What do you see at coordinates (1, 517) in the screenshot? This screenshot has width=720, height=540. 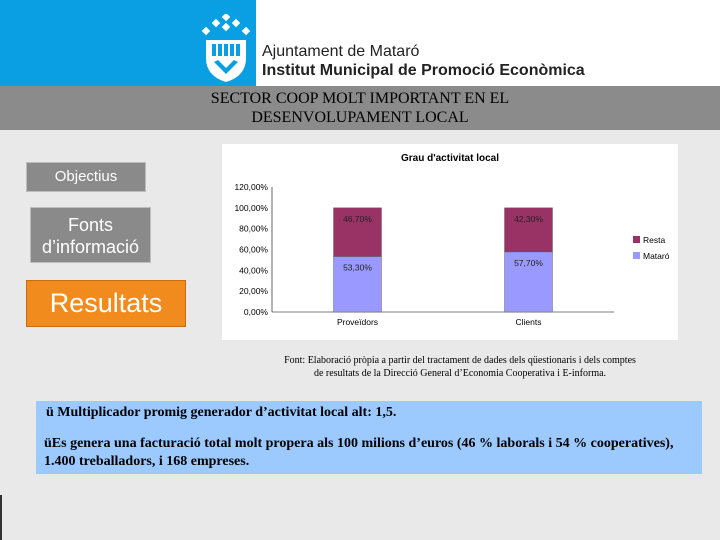 I see `left-edge-line` at bounding box center [1, 517].